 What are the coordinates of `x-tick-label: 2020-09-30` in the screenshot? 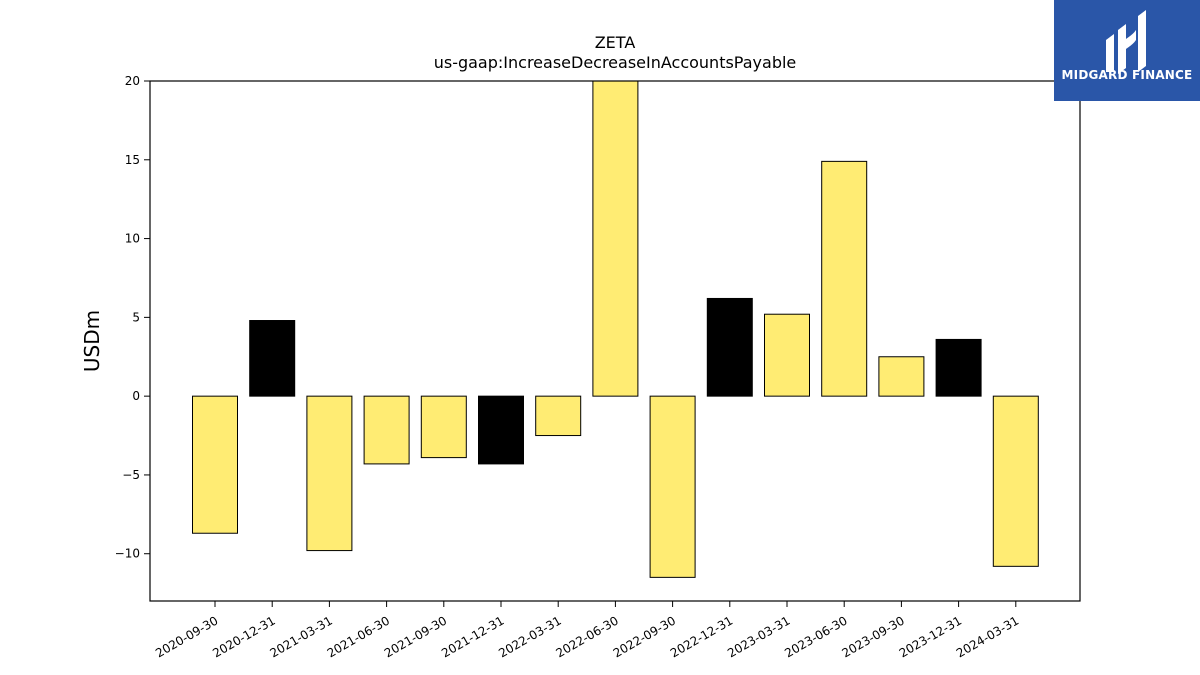 It's located at (186, 636).